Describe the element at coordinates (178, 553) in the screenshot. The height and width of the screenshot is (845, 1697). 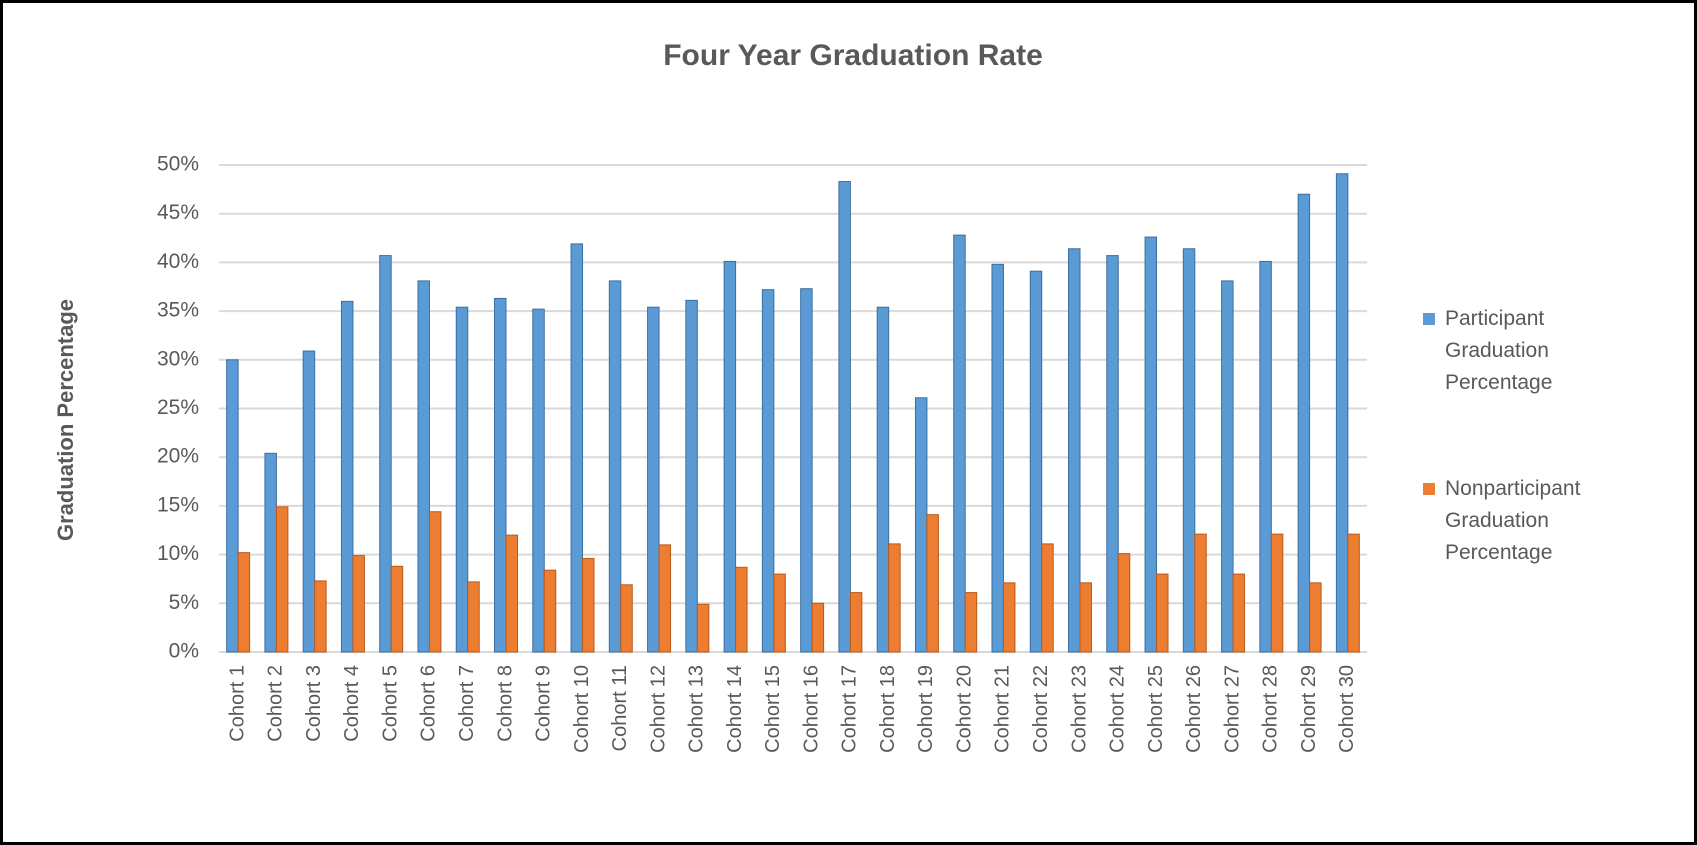
I see `y-tick-label: 10%` at that location.